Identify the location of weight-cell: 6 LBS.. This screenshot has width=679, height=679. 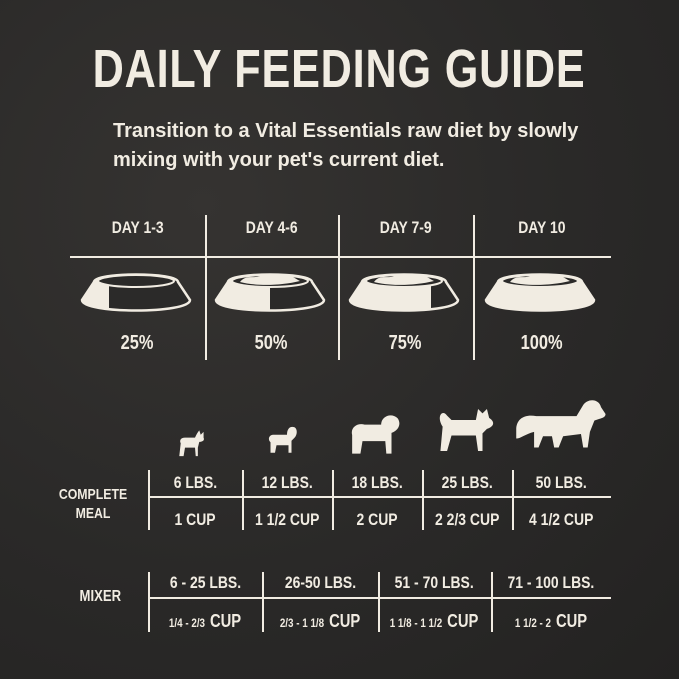
(195, 483).